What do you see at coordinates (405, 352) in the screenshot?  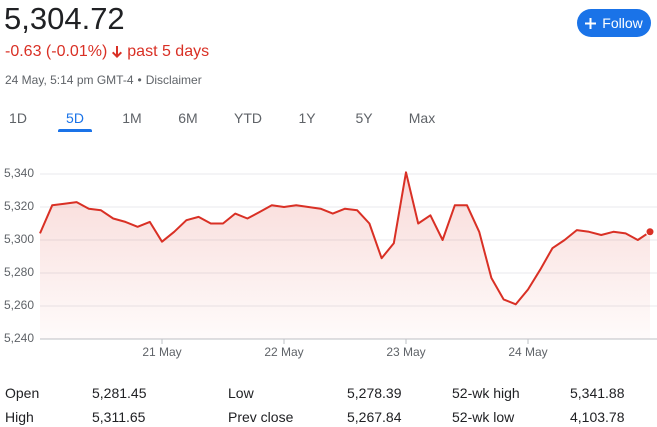 I see `x-tick-label: 23 May` at bounding box center [405, 352].